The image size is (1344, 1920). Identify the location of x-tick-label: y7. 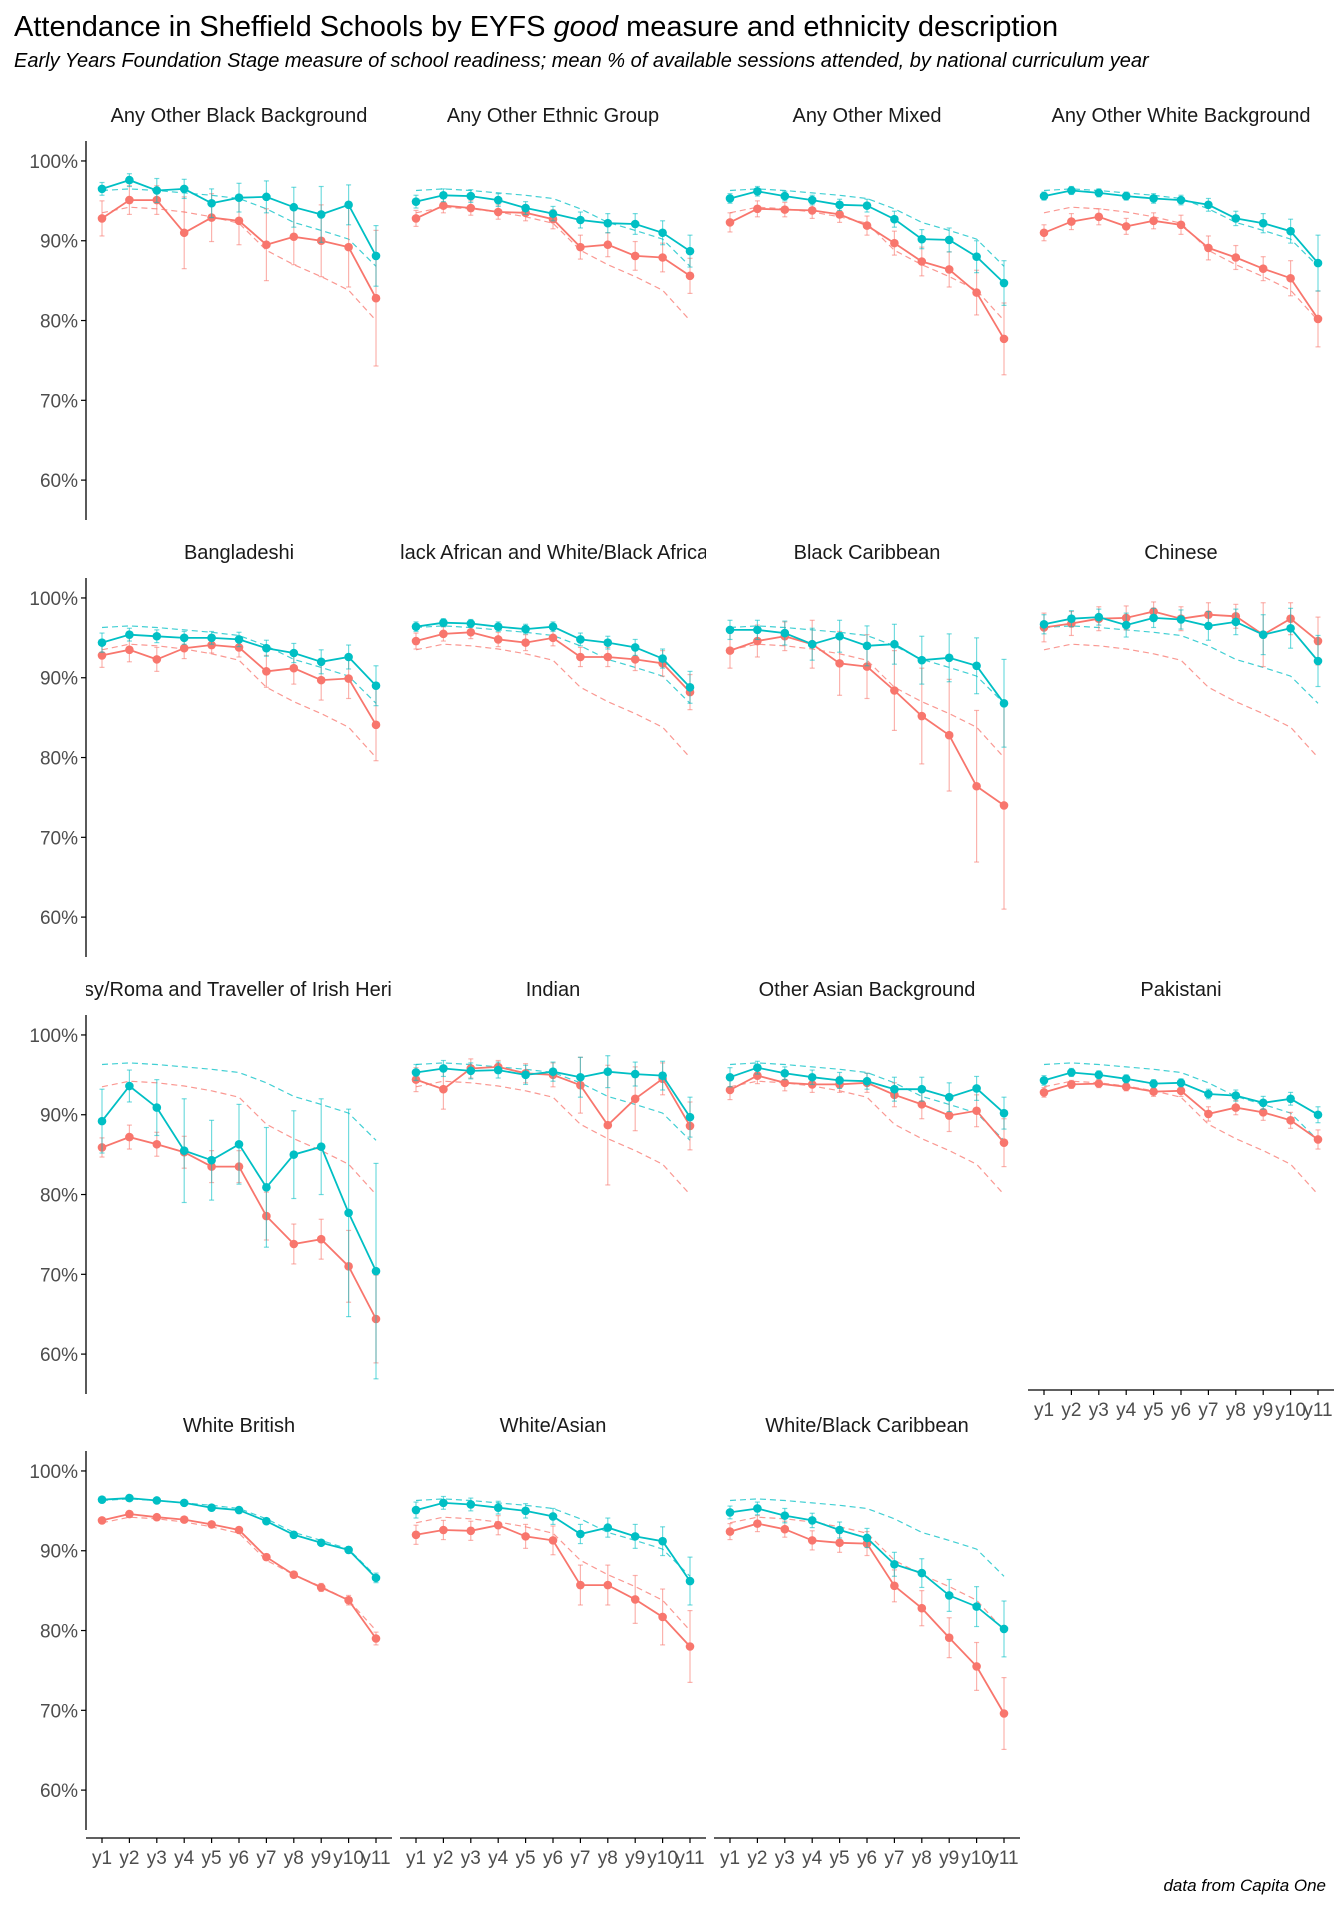
(266, 1858).